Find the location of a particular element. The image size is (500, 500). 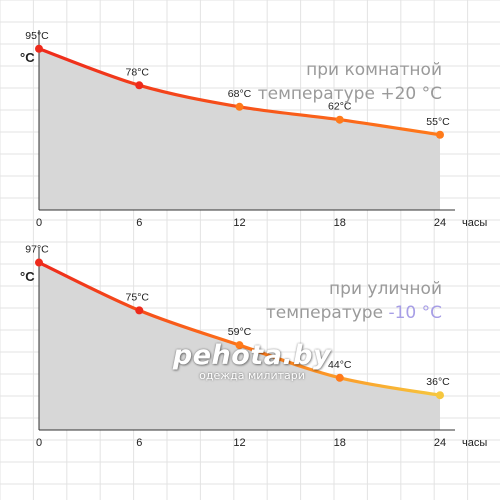

annotation-outdoor: при уличной температуре -10 °C is located at coordinates (354, 301).